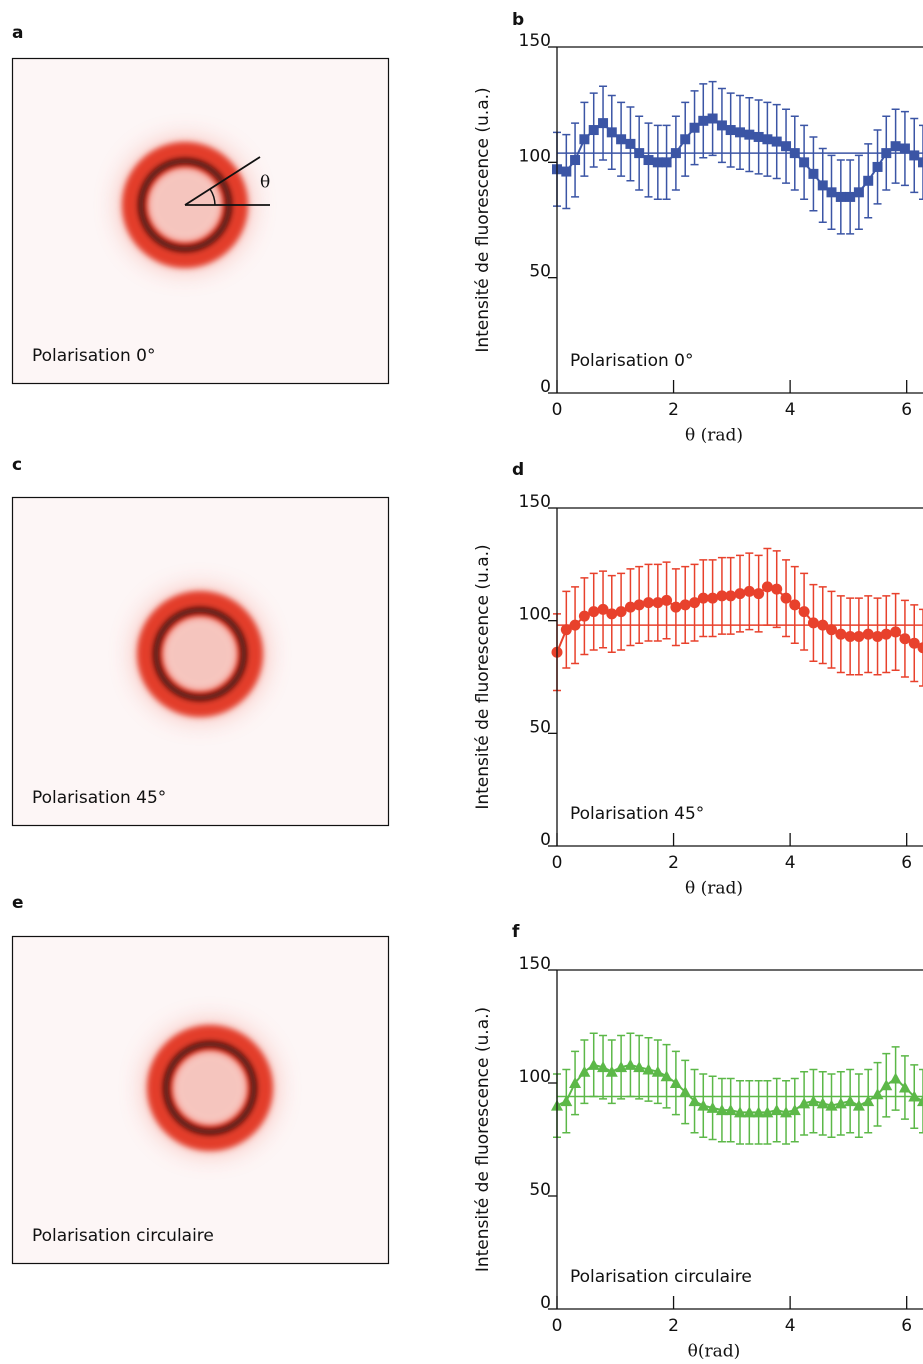 Image resolution: width=923 pixels, height=1364 pixels. I want to click on angle-label: θ, so click(265, 183).